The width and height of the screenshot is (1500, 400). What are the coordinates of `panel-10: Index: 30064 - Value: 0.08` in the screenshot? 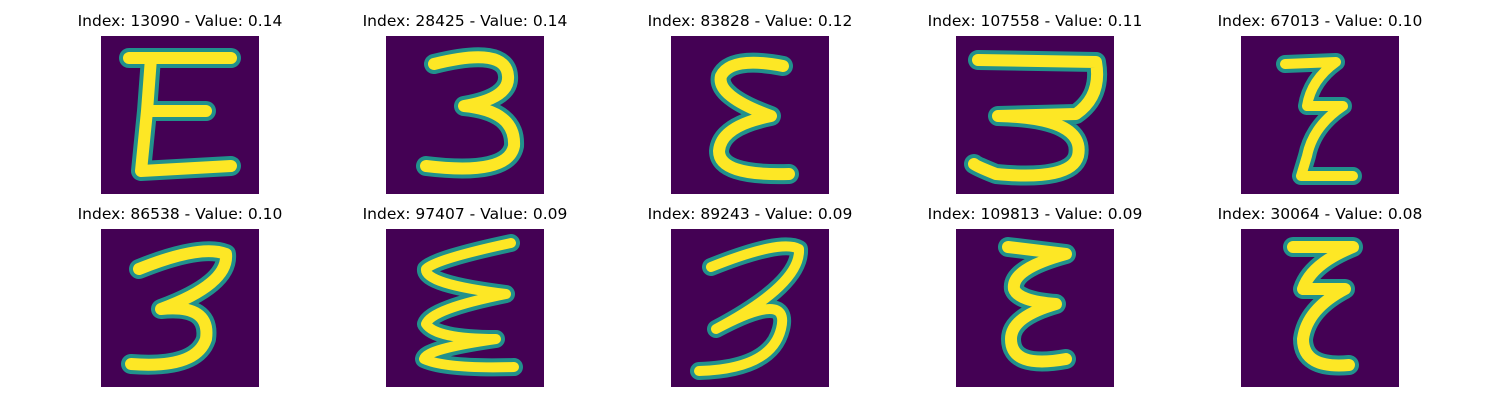 It's located at (1320, 300).